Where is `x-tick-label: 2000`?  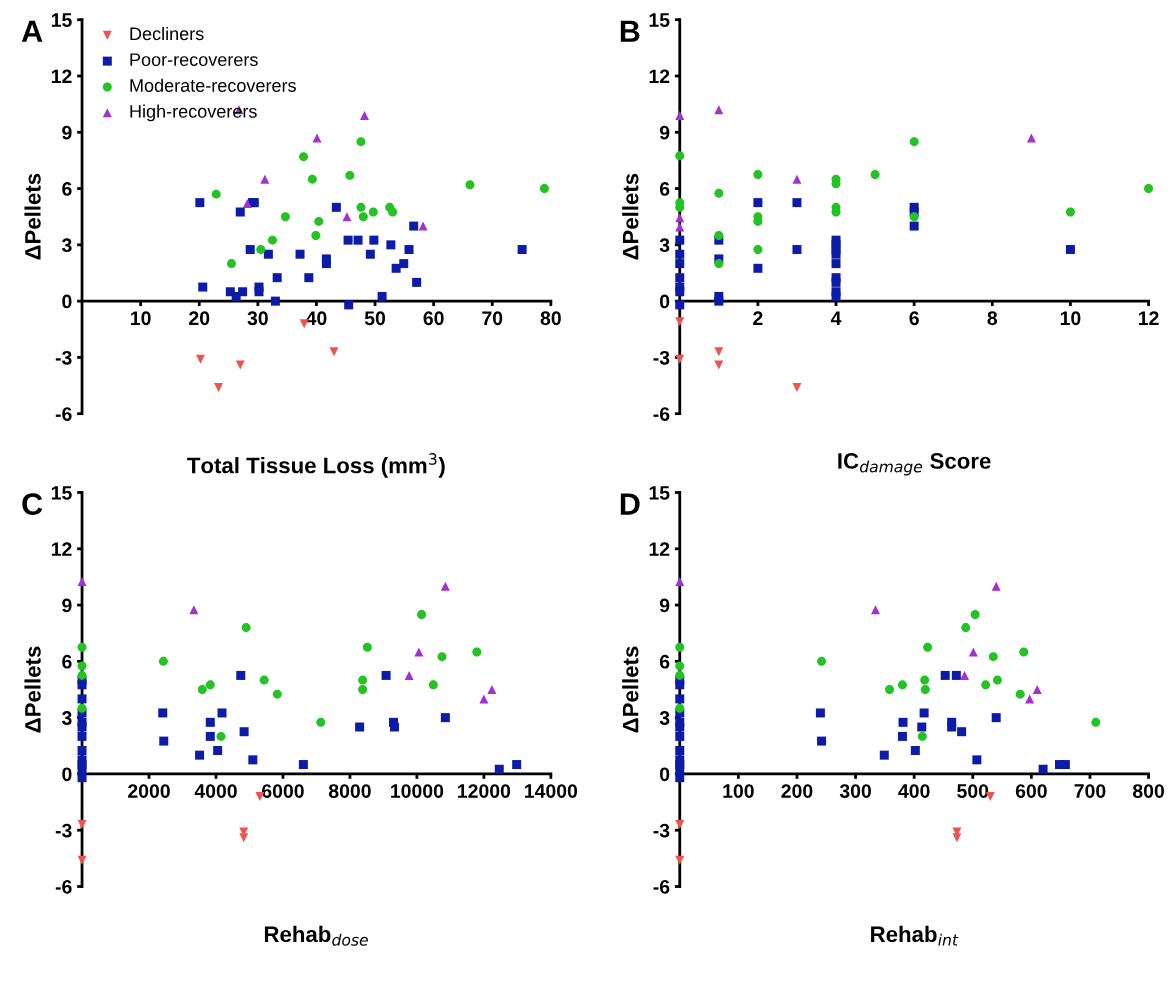
x-tick-label: 2000 is located at coordinates (149, 791).